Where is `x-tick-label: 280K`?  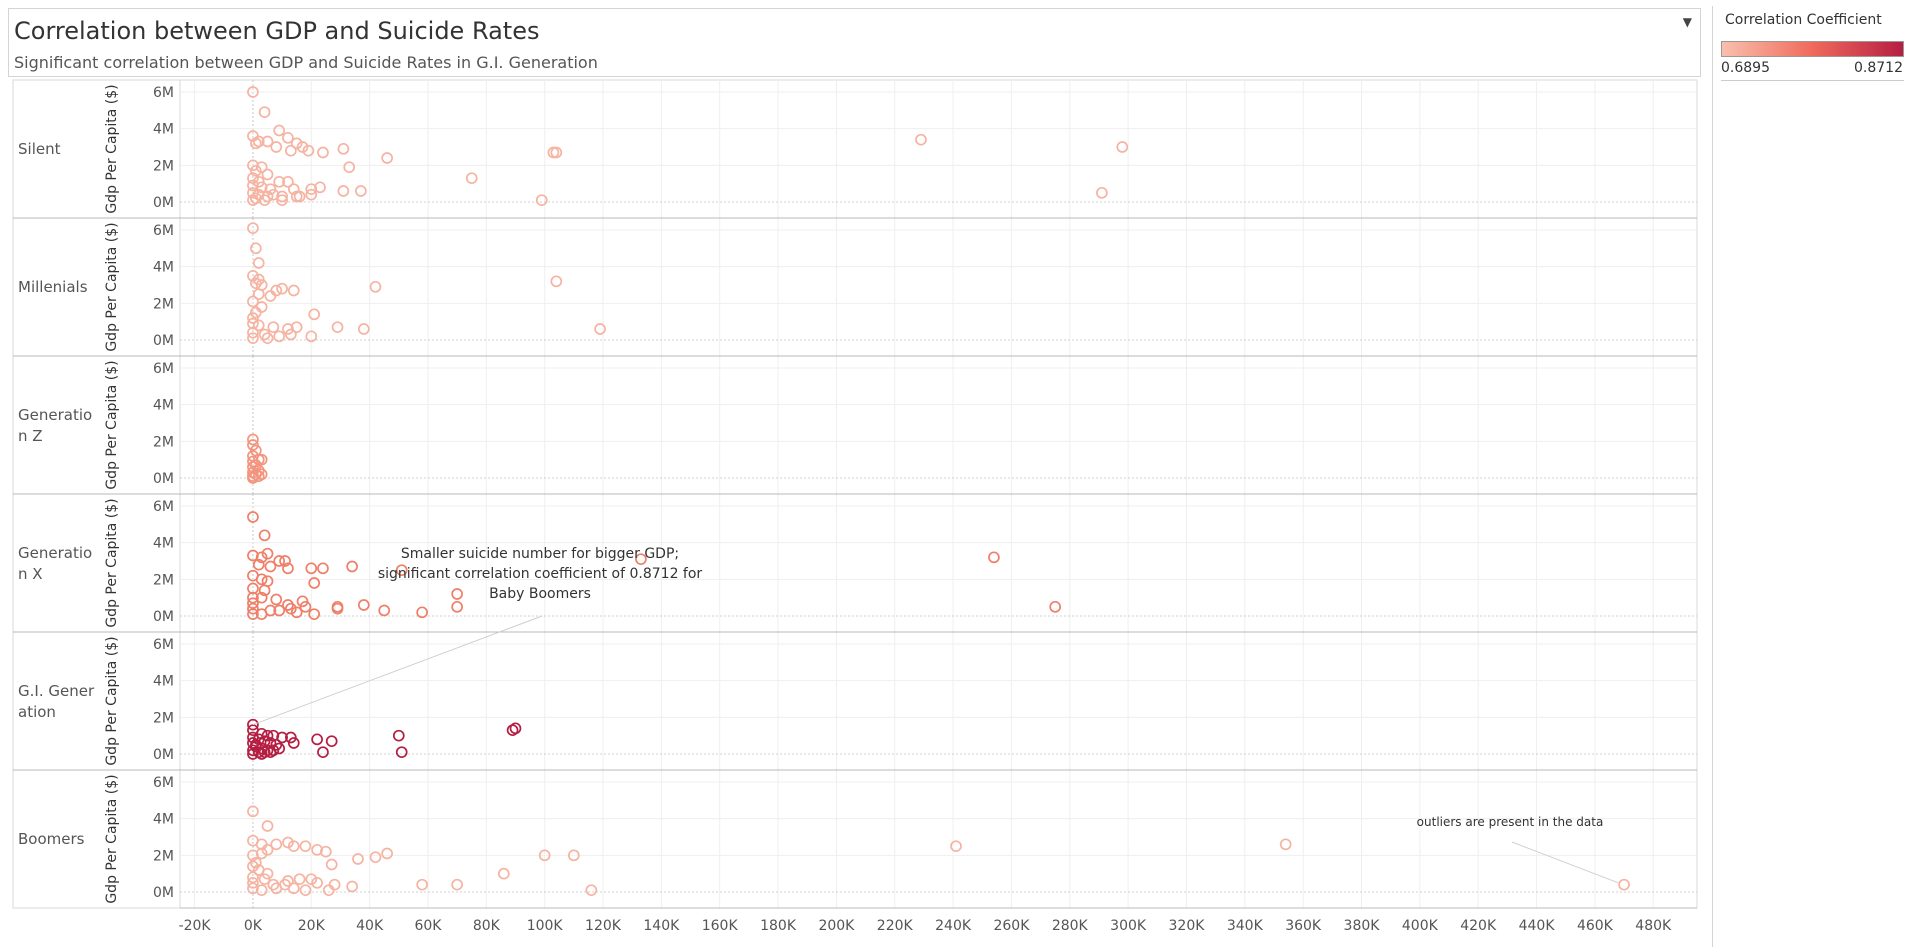
x-tick-label: 280K is located at coordinates (1070, 926).